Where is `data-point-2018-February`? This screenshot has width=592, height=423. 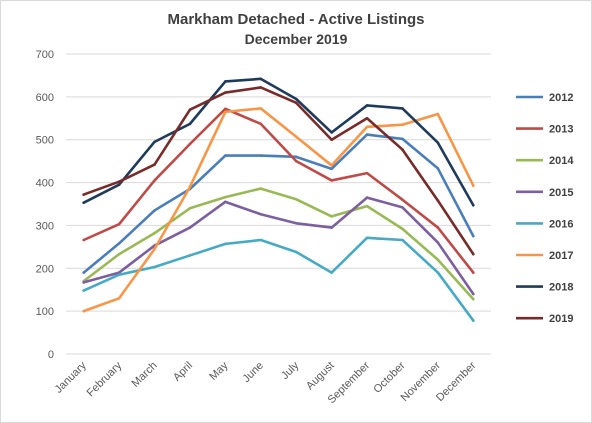 data-point-2018-February is located at coordinates (119, 185).